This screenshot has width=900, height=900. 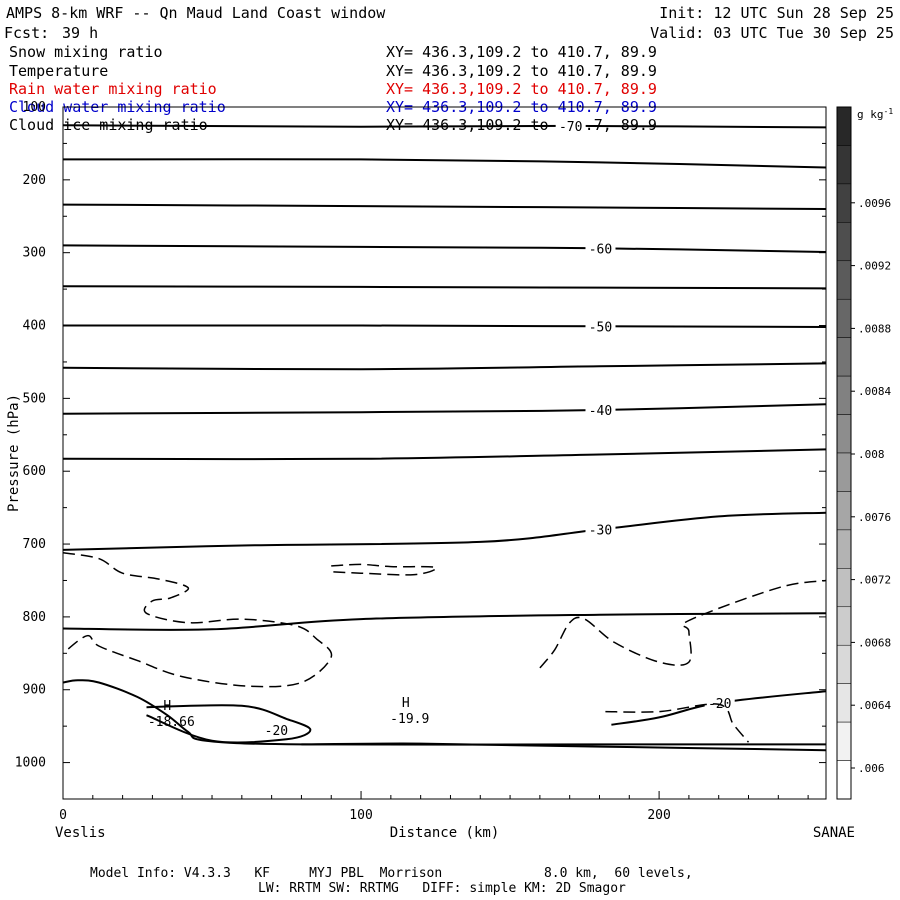 What do you see at coordinates (59, 71) in the screenshot?
I see `field-name: Temperature` at bounding box center [59, 71].